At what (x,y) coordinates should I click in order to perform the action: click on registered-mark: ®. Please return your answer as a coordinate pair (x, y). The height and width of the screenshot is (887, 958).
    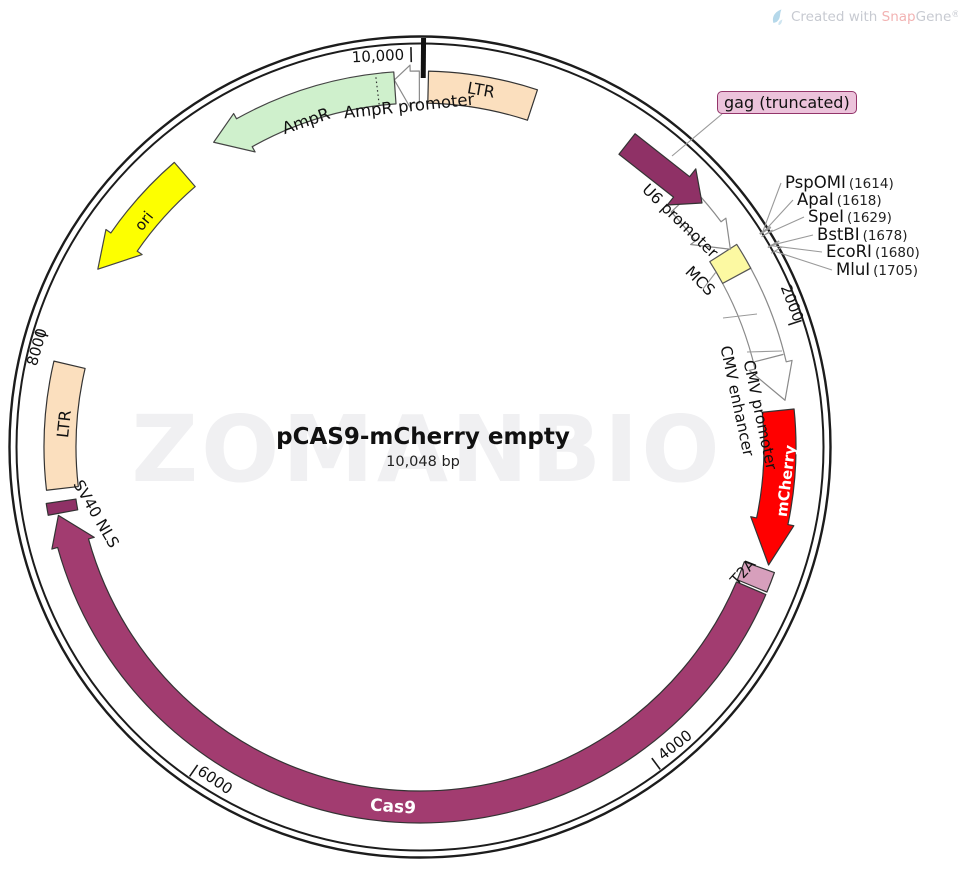
    Looking at the image, I should click on (954, 15).